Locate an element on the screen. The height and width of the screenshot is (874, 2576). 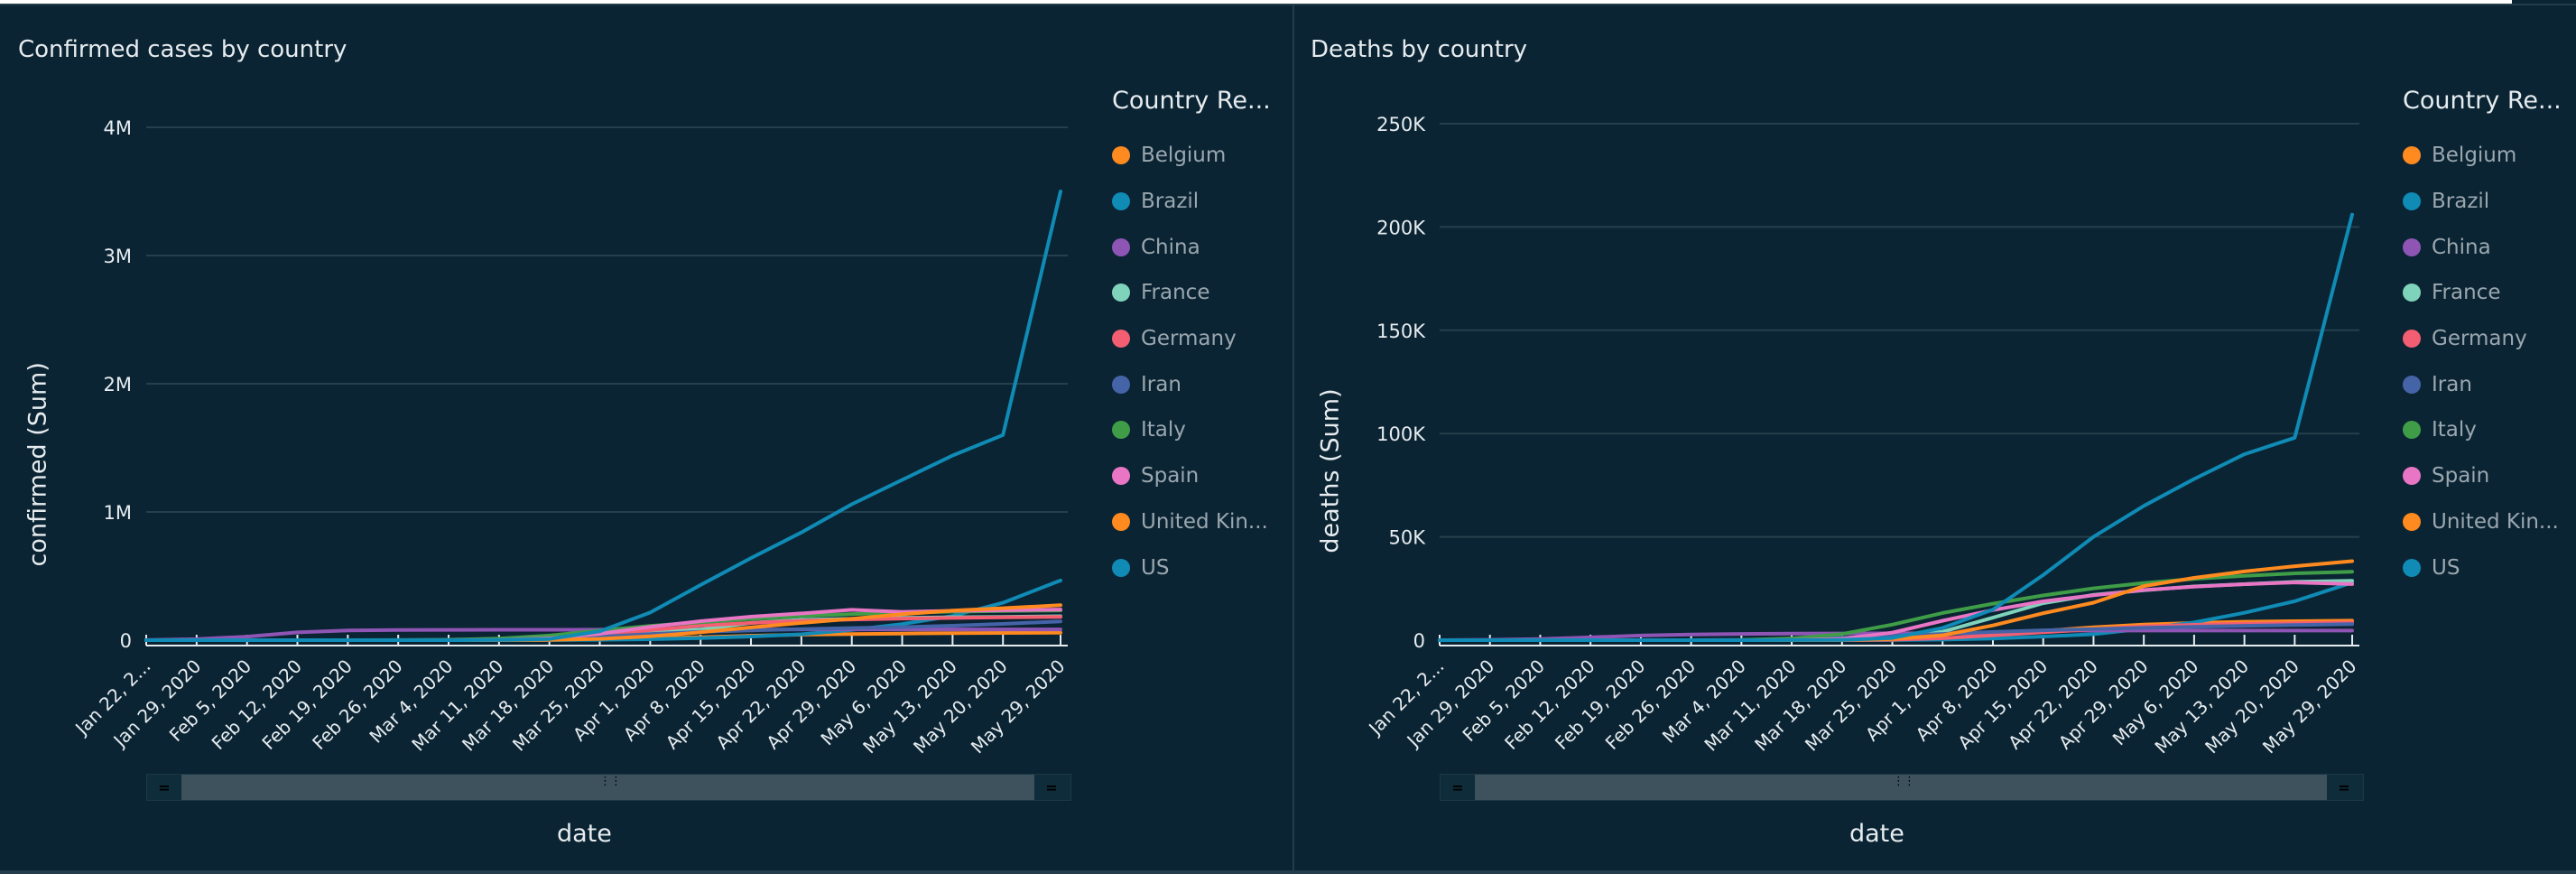
y-tick-label: 100K is located at coordinates (1401, 434).